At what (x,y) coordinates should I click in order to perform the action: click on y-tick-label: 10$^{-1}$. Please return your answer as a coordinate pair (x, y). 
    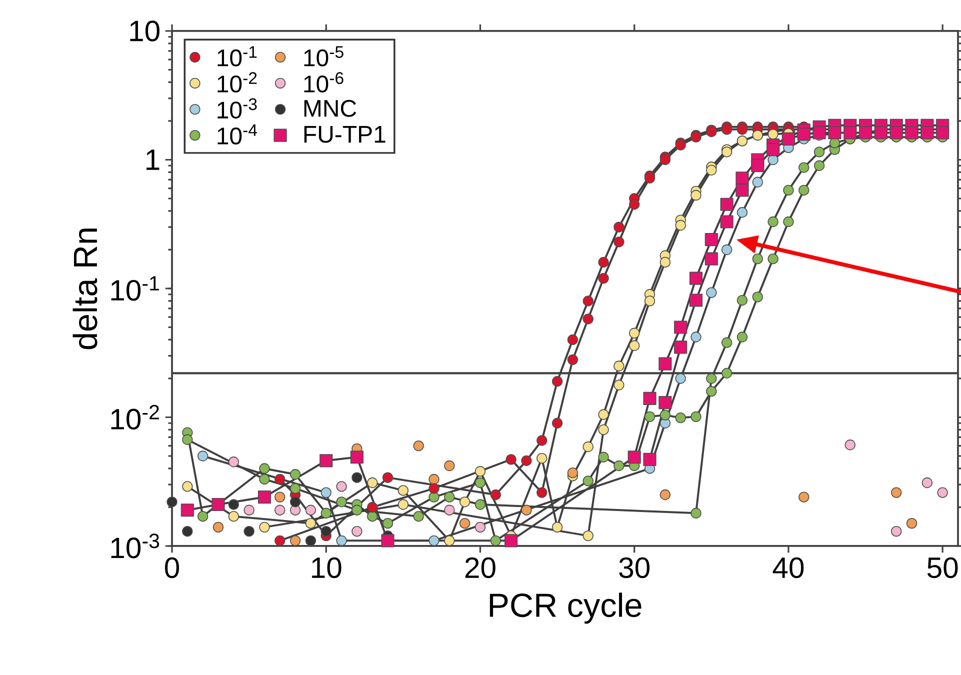
    Looking at the image, I should click on (135, 288).